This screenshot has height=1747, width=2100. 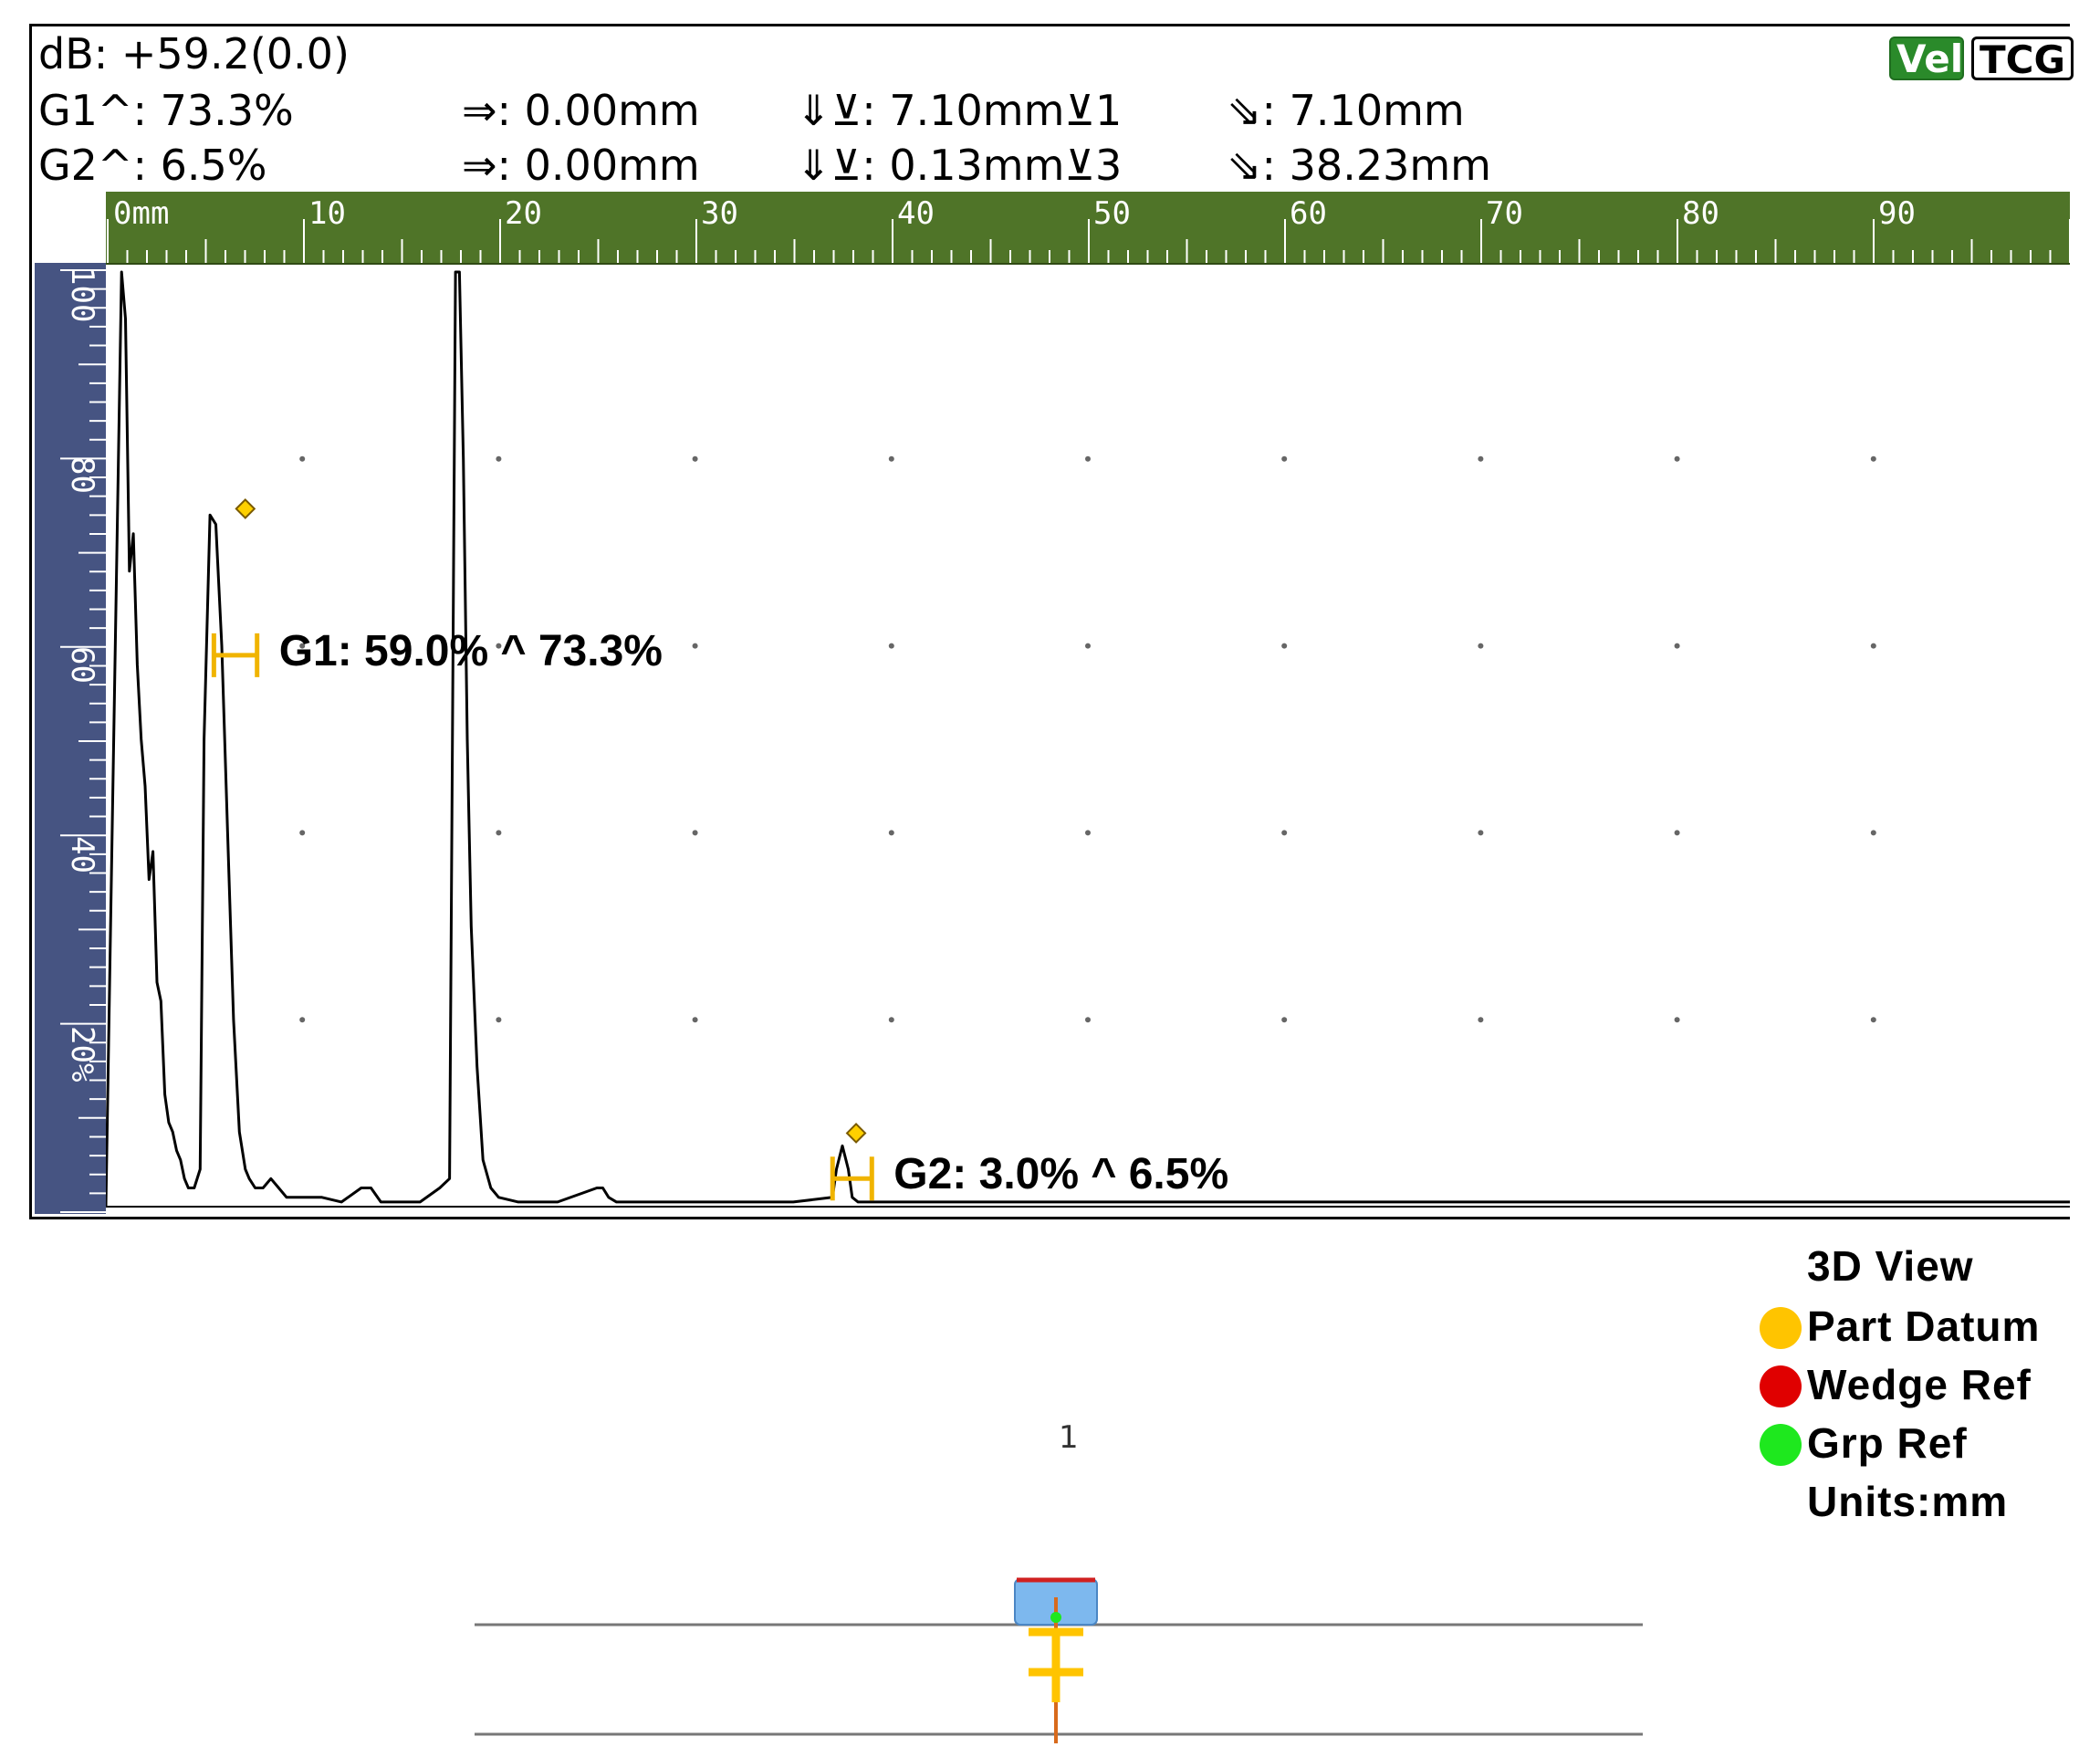 What do you see at coordinates (82, 295) in the screenshot?
I see `v-ruler-label: 100` at bounding box center [82, 295].